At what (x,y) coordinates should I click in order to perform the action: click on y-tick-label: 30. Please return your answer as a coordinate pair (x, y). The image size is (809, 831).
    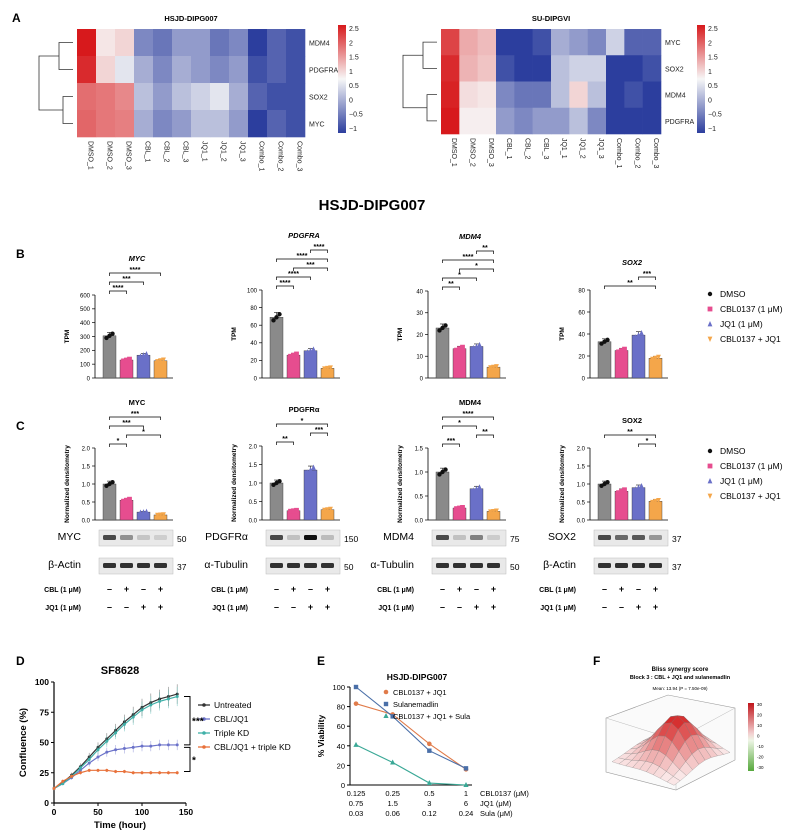
    Looking at the image, I should click on (419, 314).